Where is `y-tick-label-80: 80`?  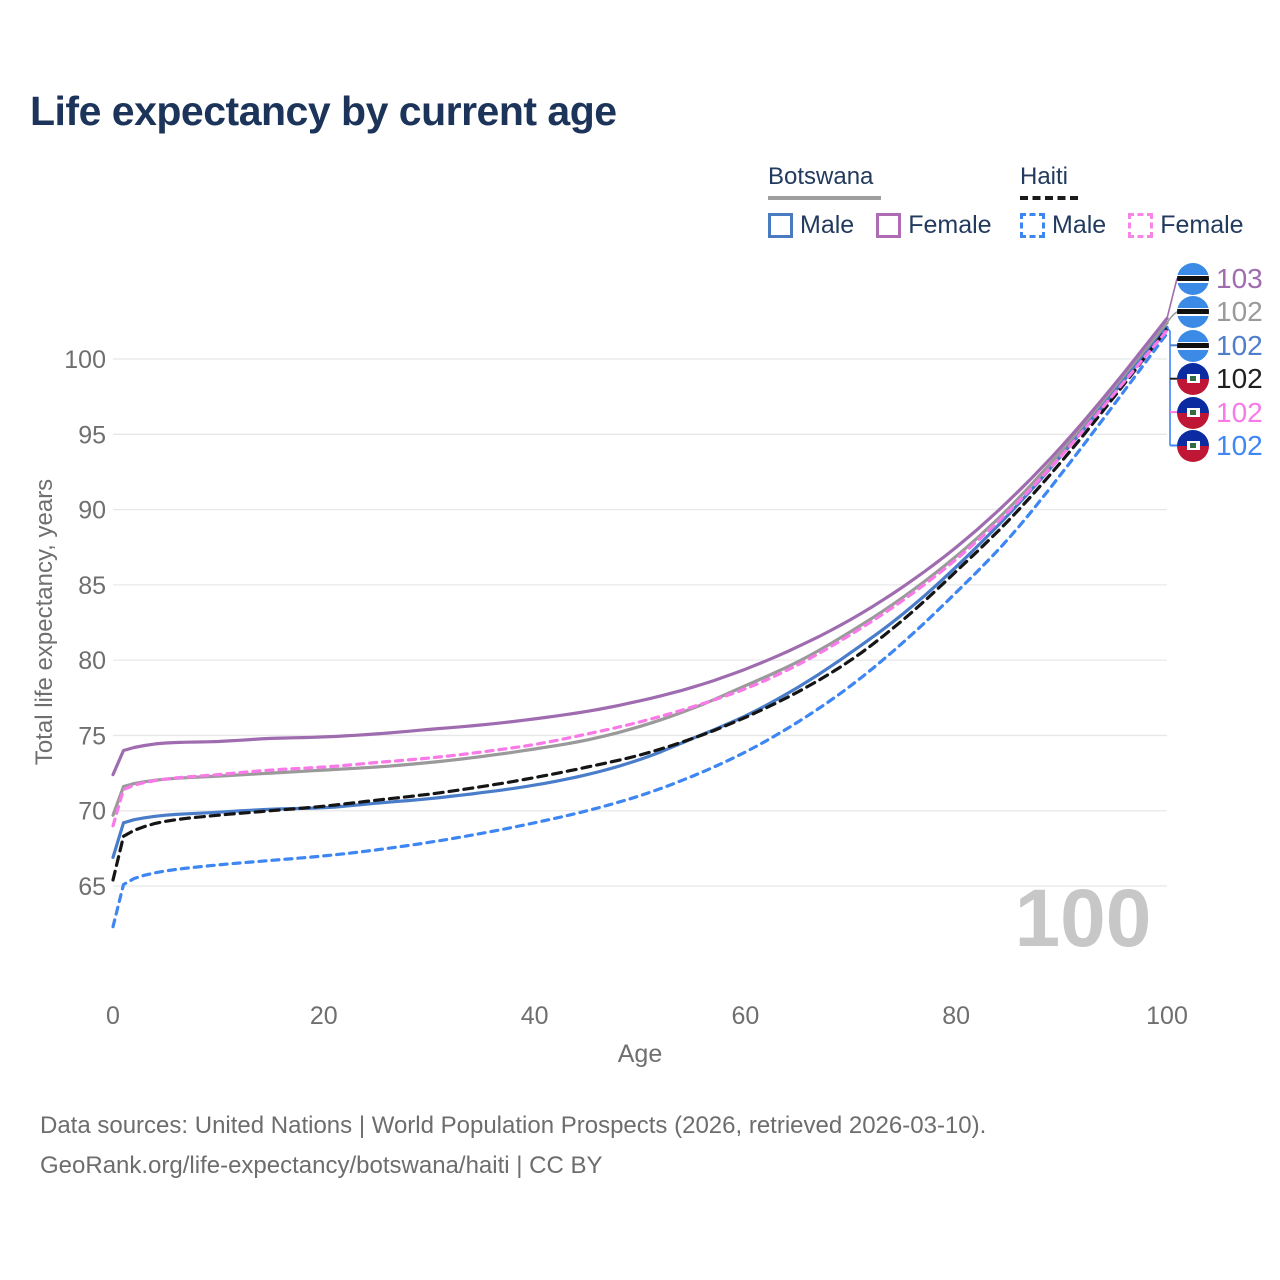 y-tick-label-80: 80 is located at coordinates (92, 661).